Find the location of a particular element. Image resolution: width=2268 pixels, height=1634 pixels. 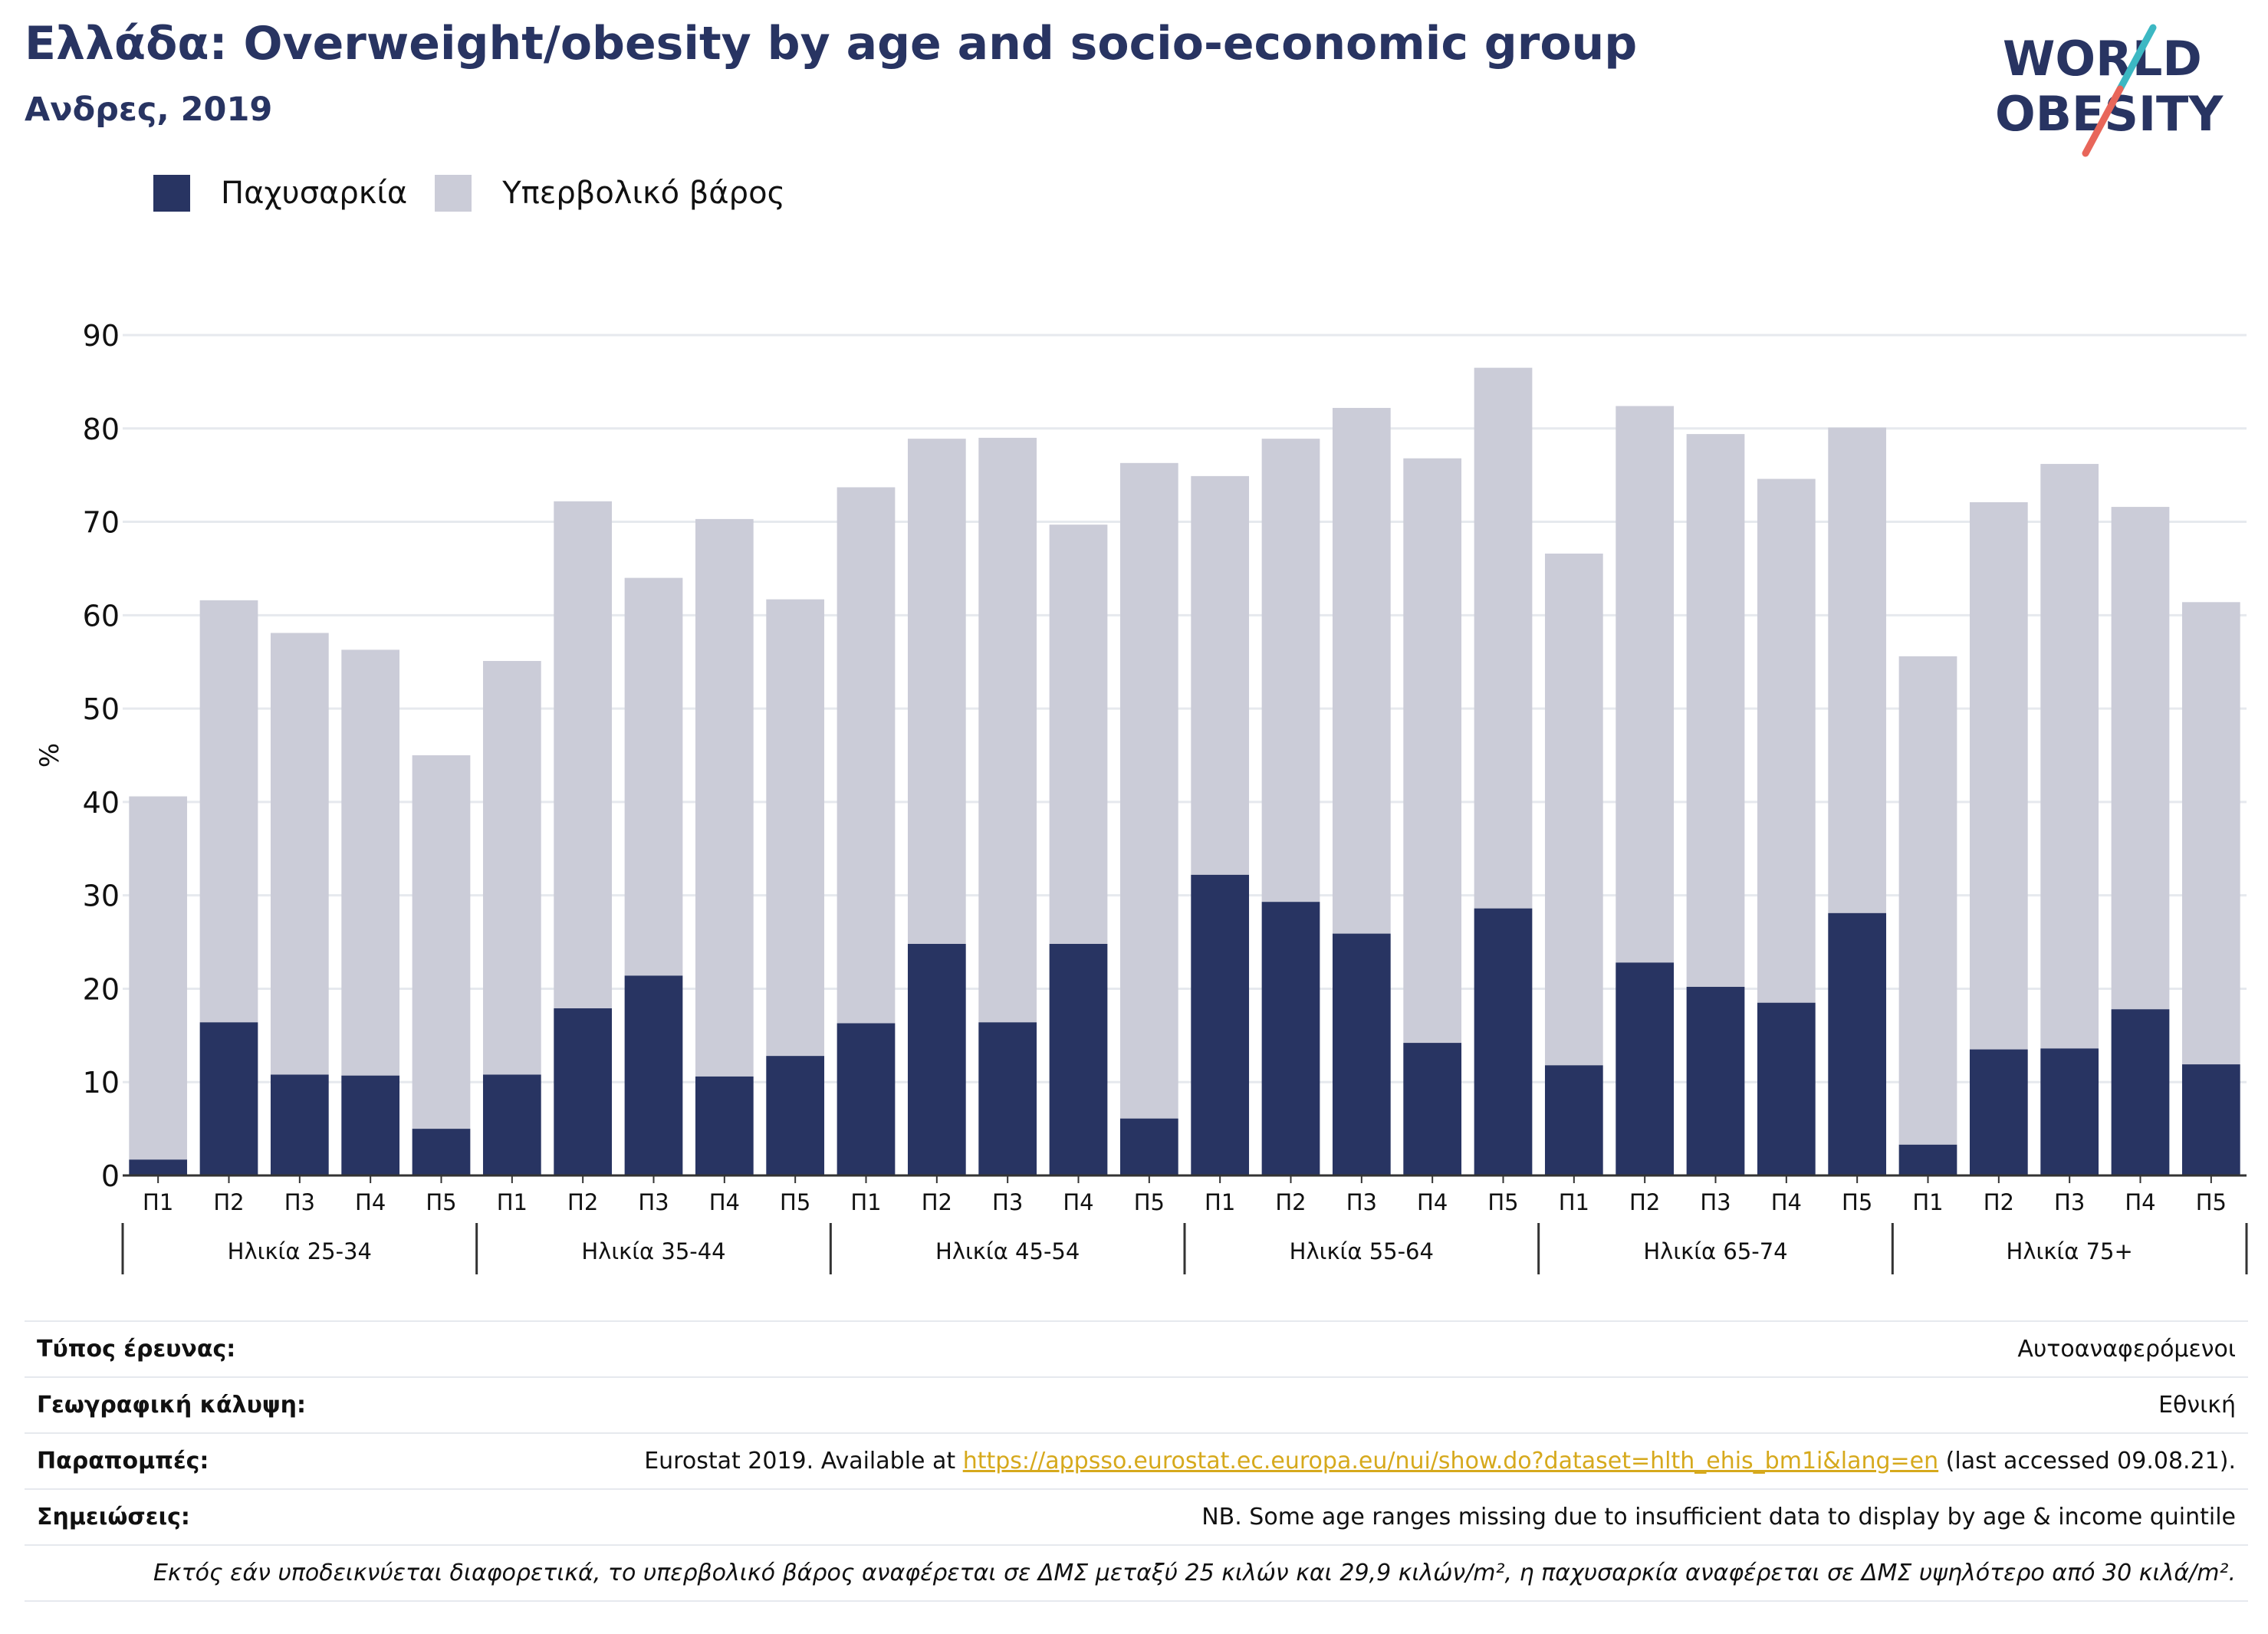

legend-item-overweight: Υπερβολικό βάρος is located at coordinates (610, 194).